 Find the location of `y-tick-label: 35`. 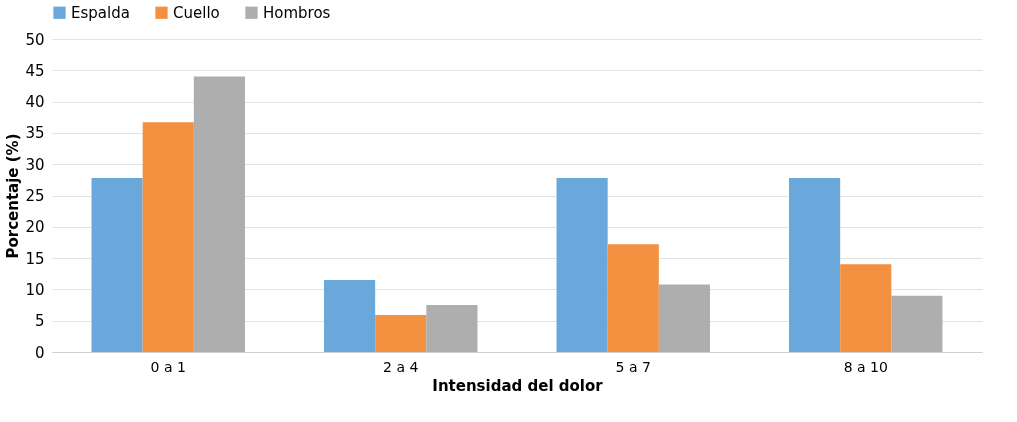

y-tick-label: 35 is located at coordinates (35, 133).